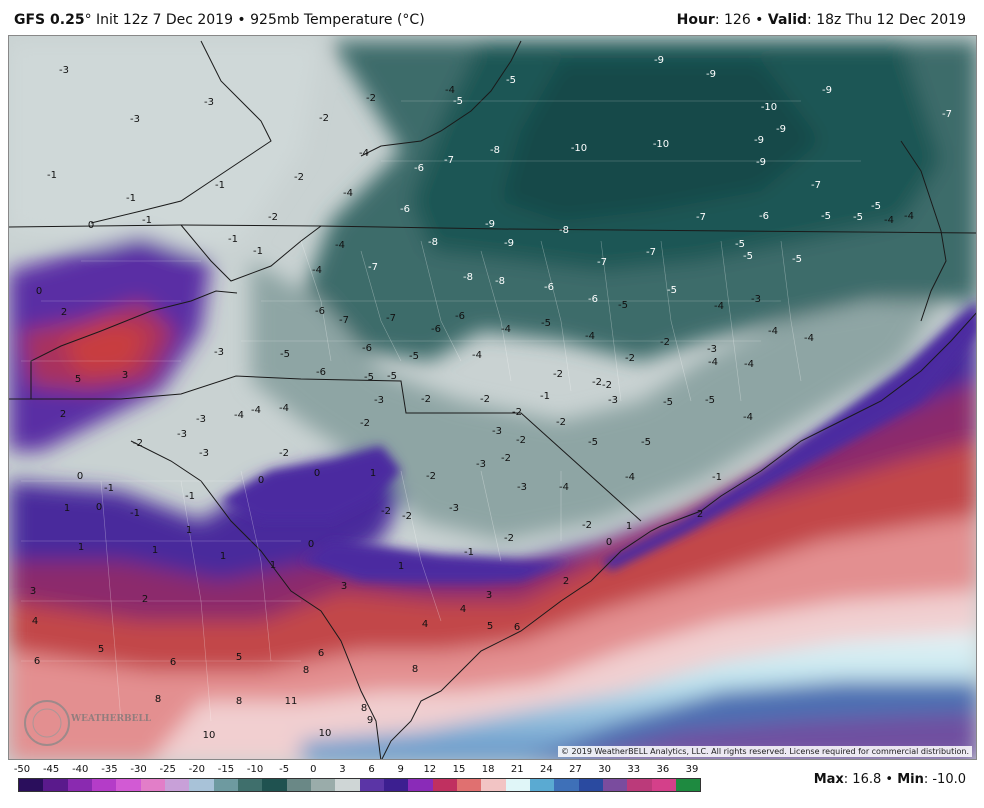 The image size is (984, 808). What do you see at coordinates (325, 448) in the screenshot?
I see `nc-sc-border` at bounding box center [325, 448].